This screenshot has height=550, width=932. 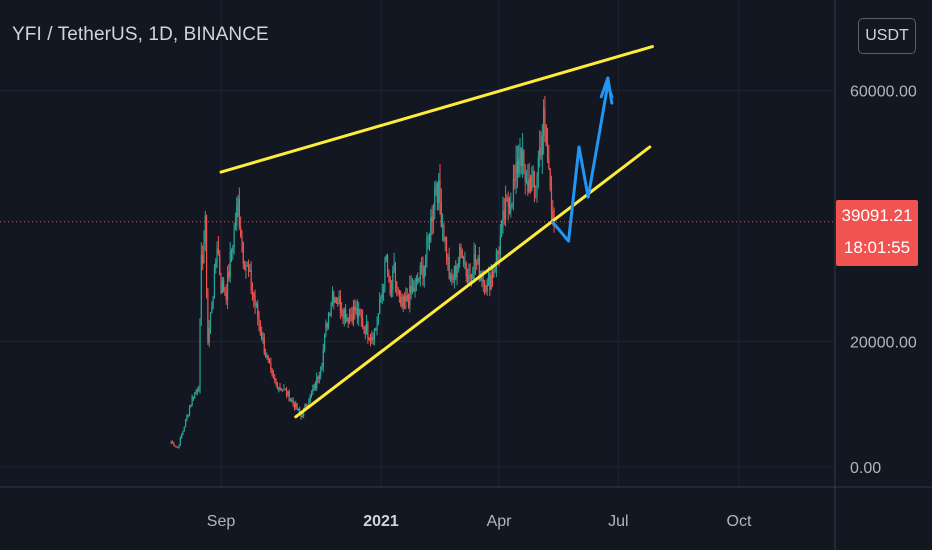 What do you see at coordinates (140, 34) in the screenshot?
I see `symbol-title: YFI / TetherUS, 1D, BINANCE` at bounding box center [140, 34].